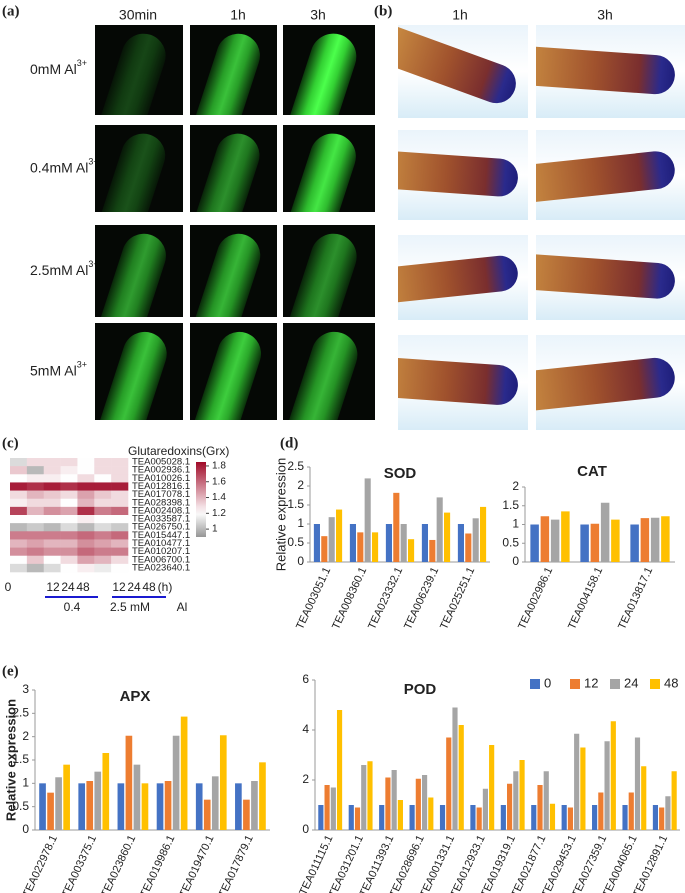 The width and height of the screenshot is (685, 893). I want to click on y-tick-label: 4, so click(305, 729).